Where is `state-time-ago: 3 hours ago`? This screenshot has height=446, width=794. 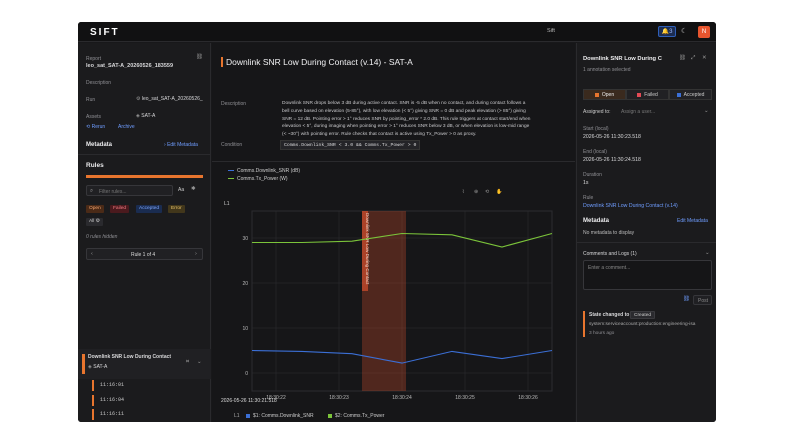
state-time-ago: 3 hours ago is located at coordinates (602, 333).